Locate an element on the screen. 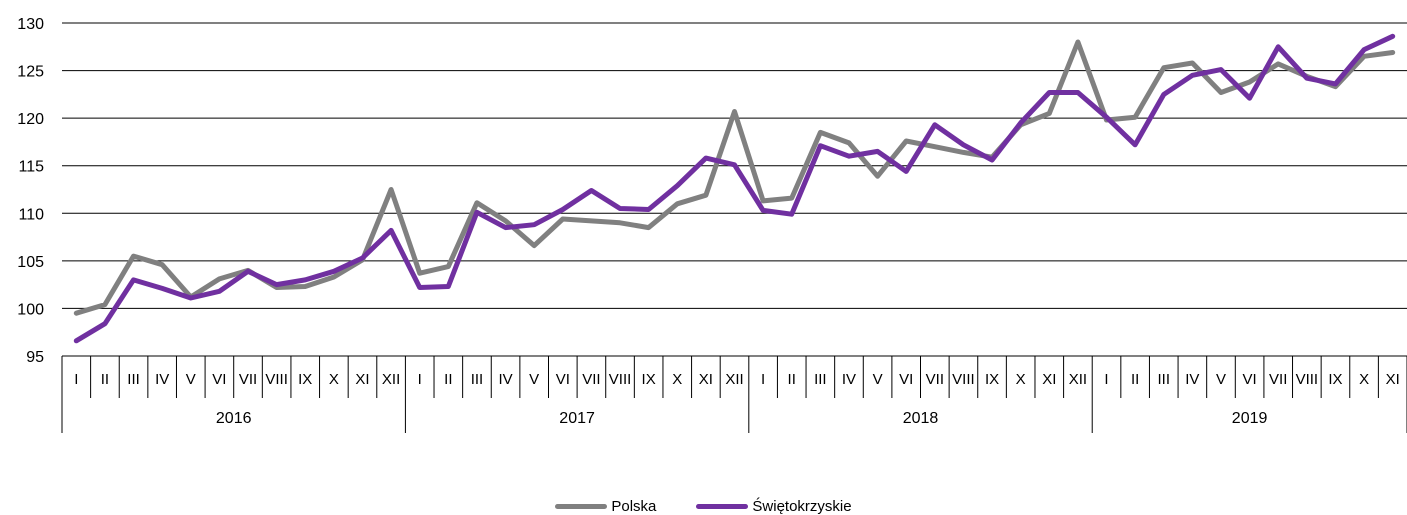  legend-label-swietokrzyskie: Świętokrzyskie is located at coordinates (802, 506).